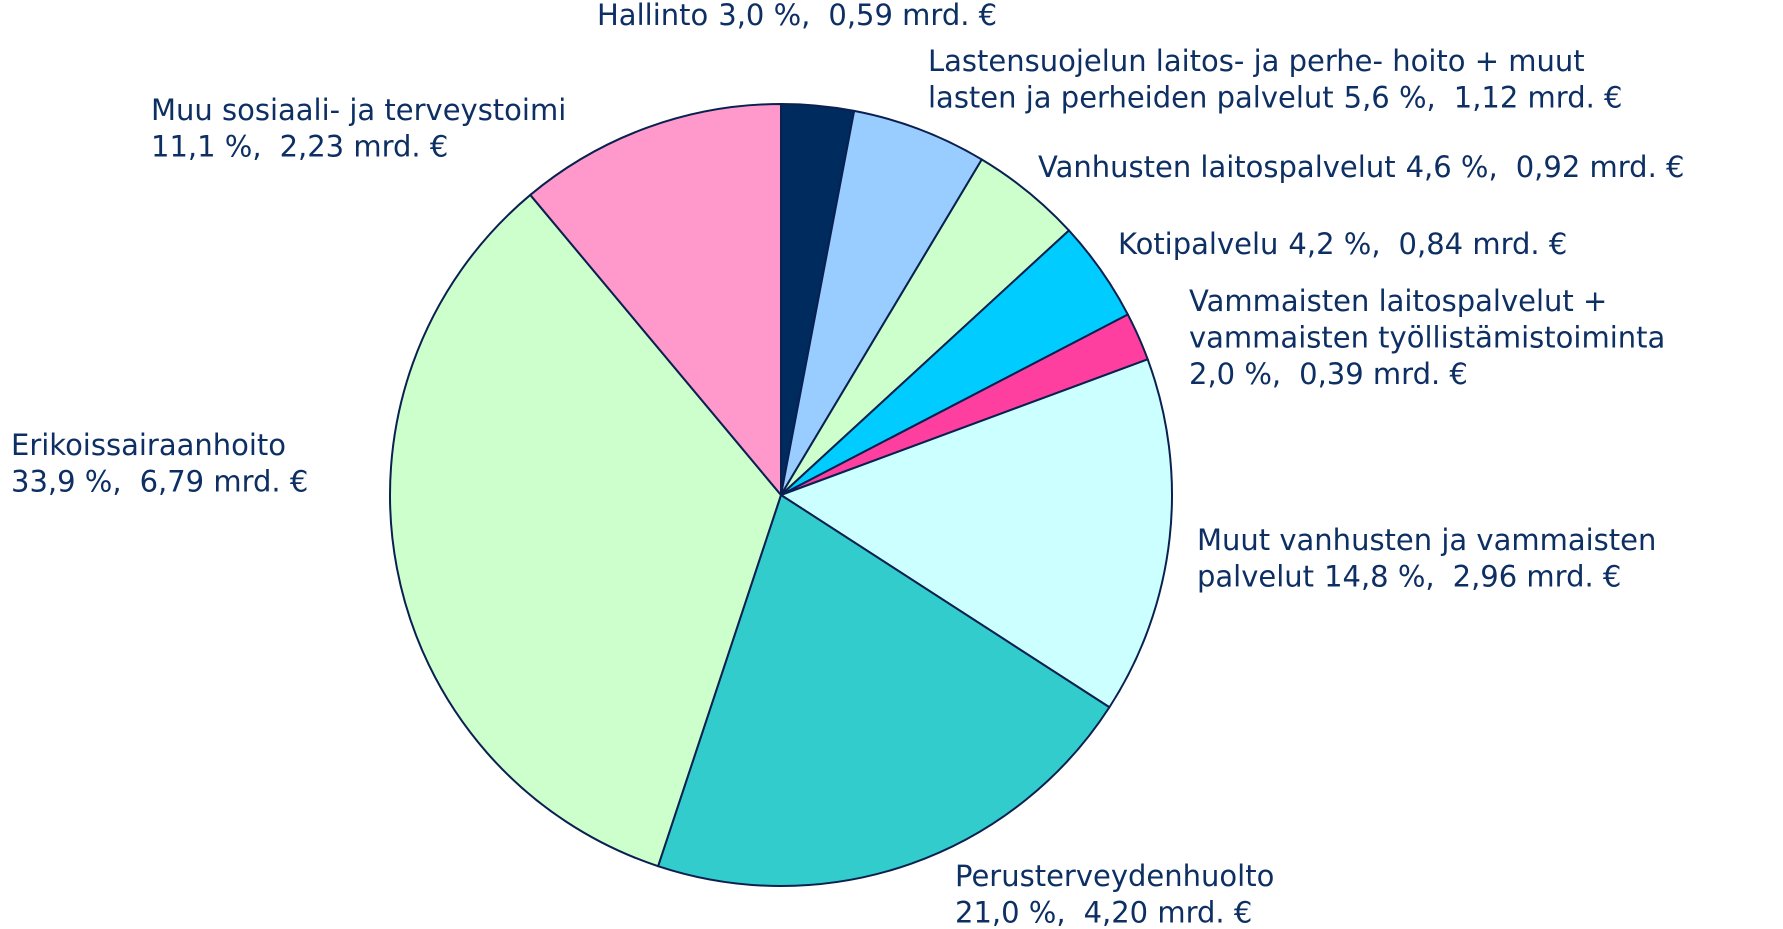 This screenshot has height=929, width=1783. What do you see at coordinates (1010, 912) in the screenshot?
I see `value-label: 21,0 %,` at bounding box center [1010, 912].